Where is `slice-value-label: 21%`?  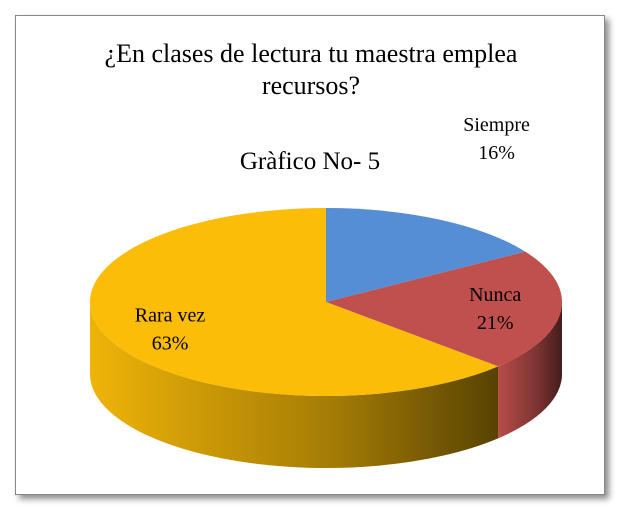 slice-value-label: 21% is located at coordinates (495, 323).